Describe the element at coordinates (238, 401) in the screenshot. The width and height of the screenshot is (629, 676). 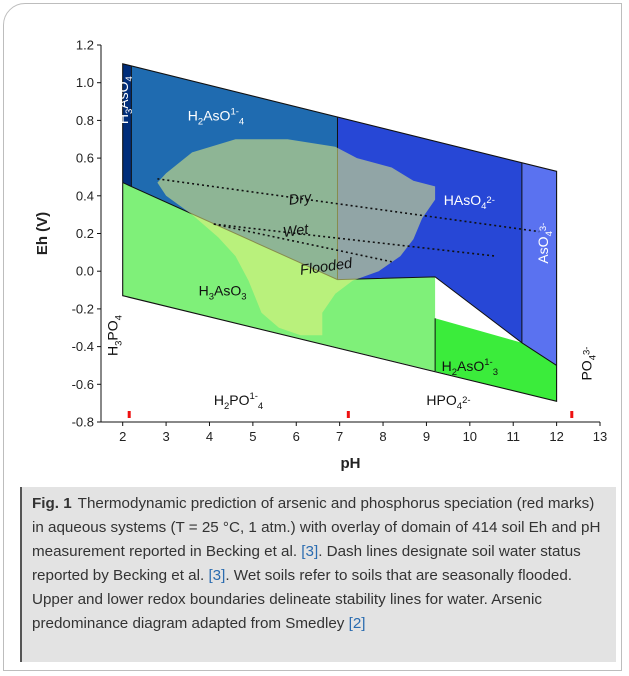
I see `species-label-h2po4: H2PO1-4` at that location.